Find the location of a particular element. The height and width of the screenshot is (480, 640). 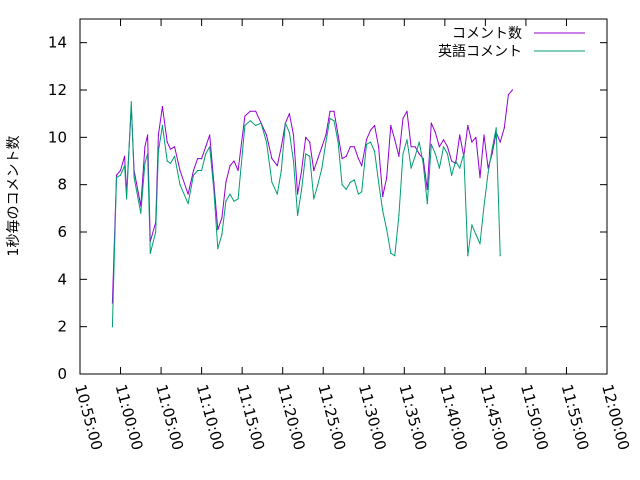

legend-label: 英語コメント is located at coordinates (480, 51).